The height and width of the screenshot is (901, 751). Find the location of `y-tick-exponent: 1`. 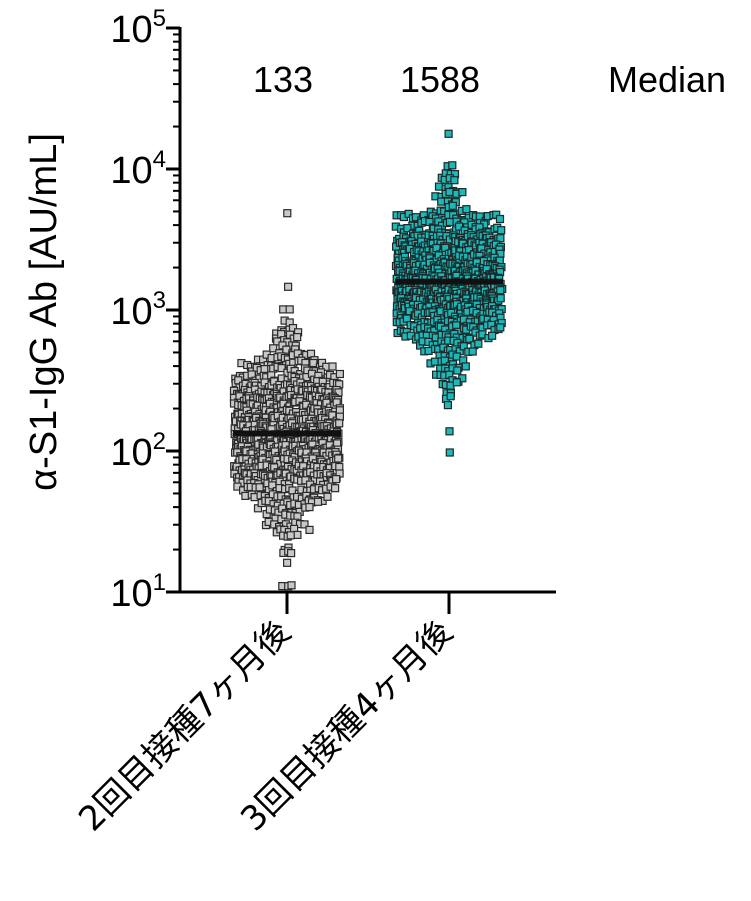

y-tick-exponent: 1 is located at coordinates (159, 582).